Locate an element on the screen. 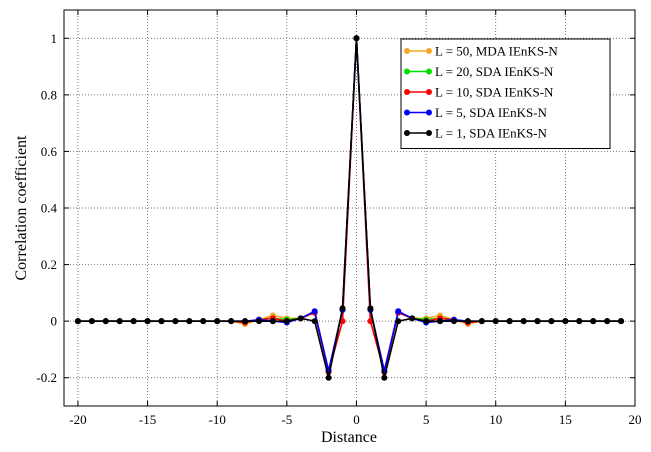 The image size is (651, 452). legend-label: L = 10, SDA IEnKS-N is located at coordinates (494, 92).